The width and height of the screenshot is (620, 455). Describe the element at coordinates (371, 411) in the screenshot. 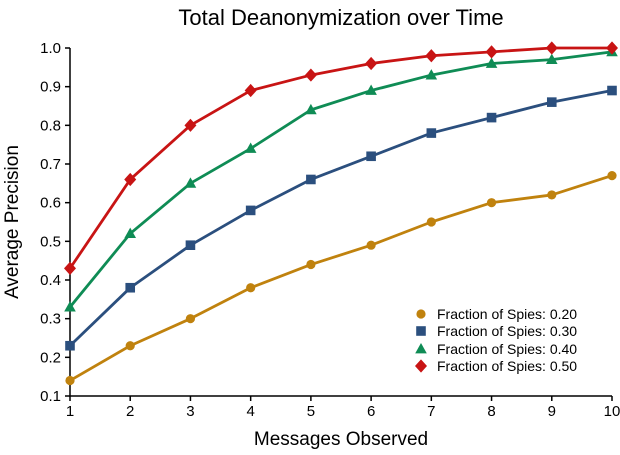

I see `x-tick-label: 6` at that location.